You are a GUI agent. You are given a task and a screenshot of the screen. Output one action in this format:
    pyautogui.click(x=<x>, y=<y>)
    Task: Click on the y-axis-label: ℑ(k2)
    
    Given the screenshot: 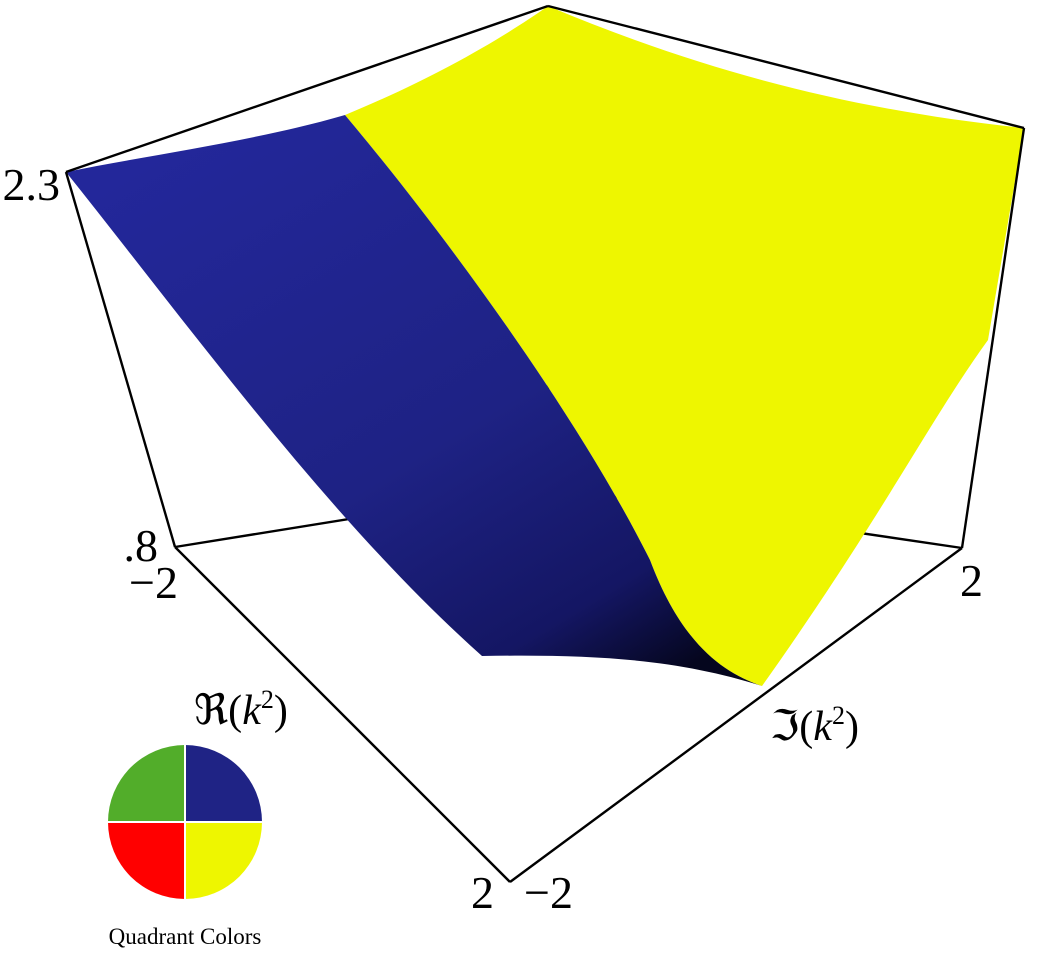 What is the action you would take?
    pyautogui.click(x=814, y=725)
    